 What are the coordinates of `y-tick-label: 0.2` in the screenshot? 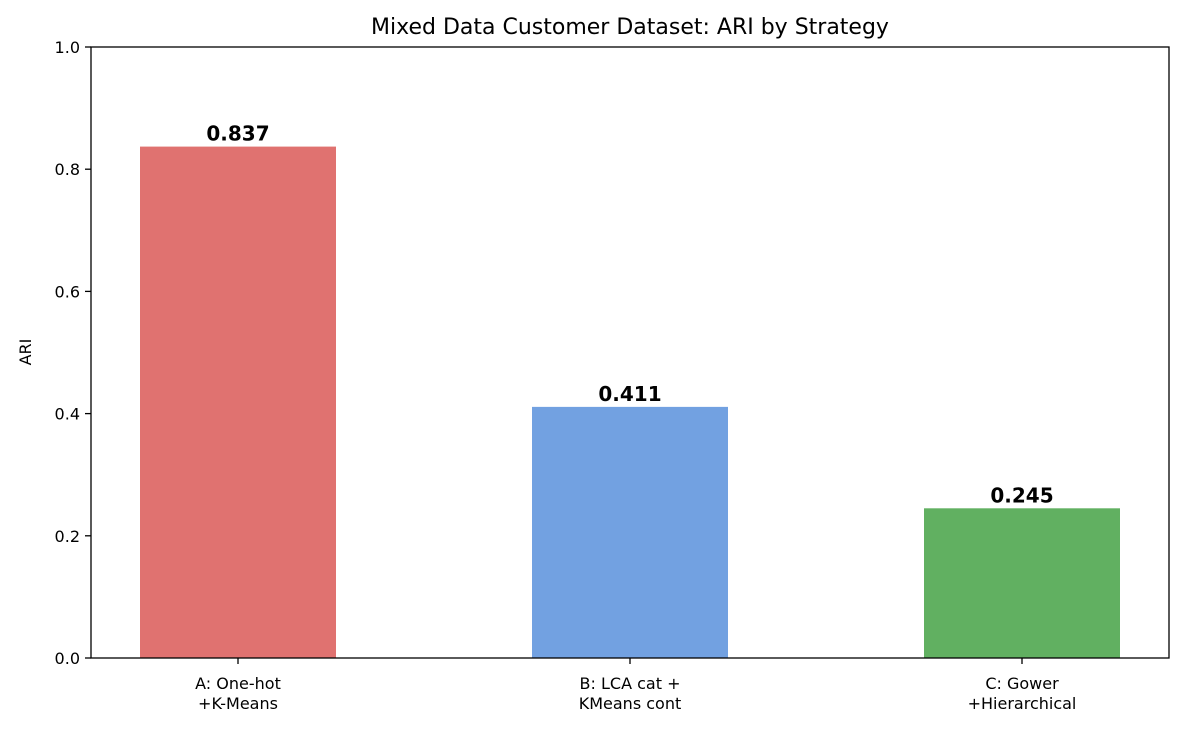 It's located at (67, 536).